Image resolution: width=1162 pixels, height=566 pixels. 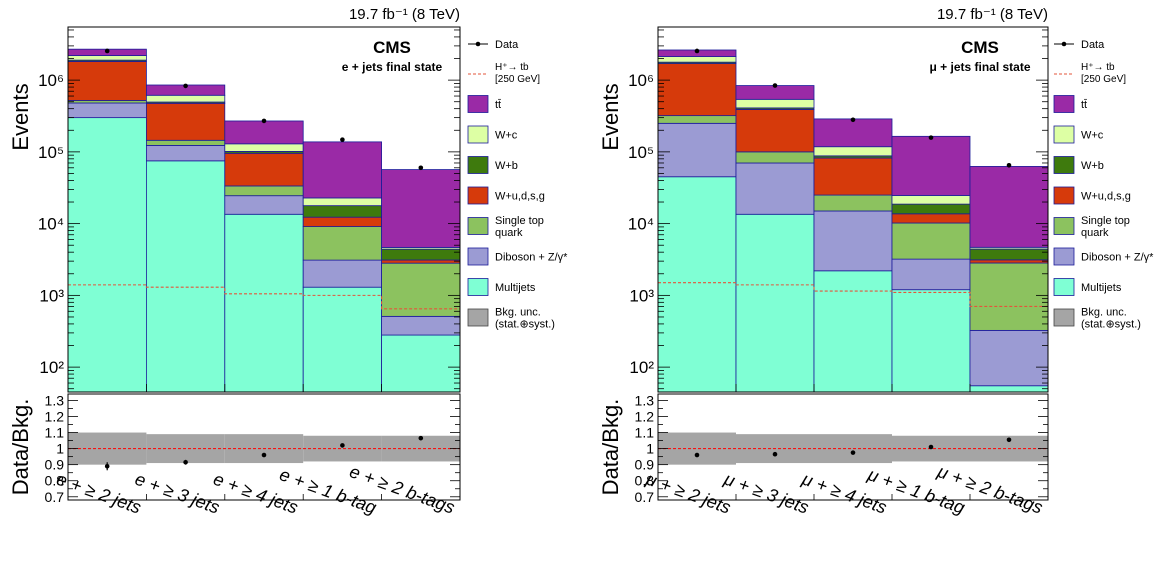 I want to click on category-label-1: e + ≥ 2 jets, so click(x=99, y=493).